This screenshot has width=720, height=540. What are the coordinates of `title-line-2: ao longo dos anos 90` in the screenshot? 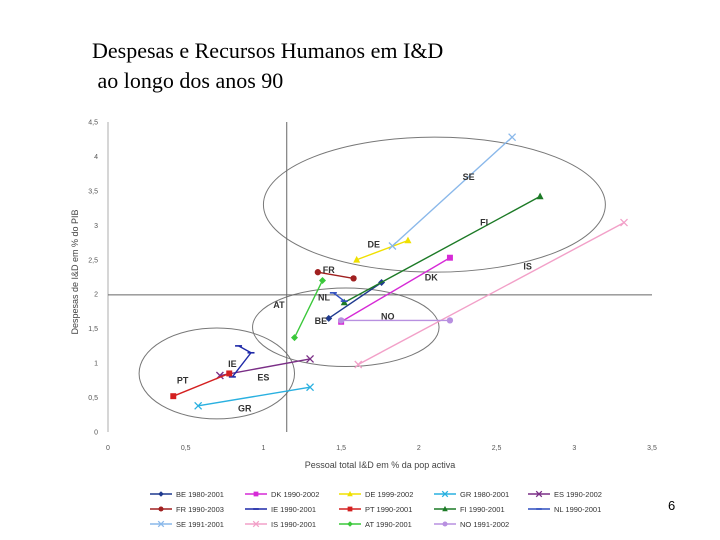 It's located at (188, 80).